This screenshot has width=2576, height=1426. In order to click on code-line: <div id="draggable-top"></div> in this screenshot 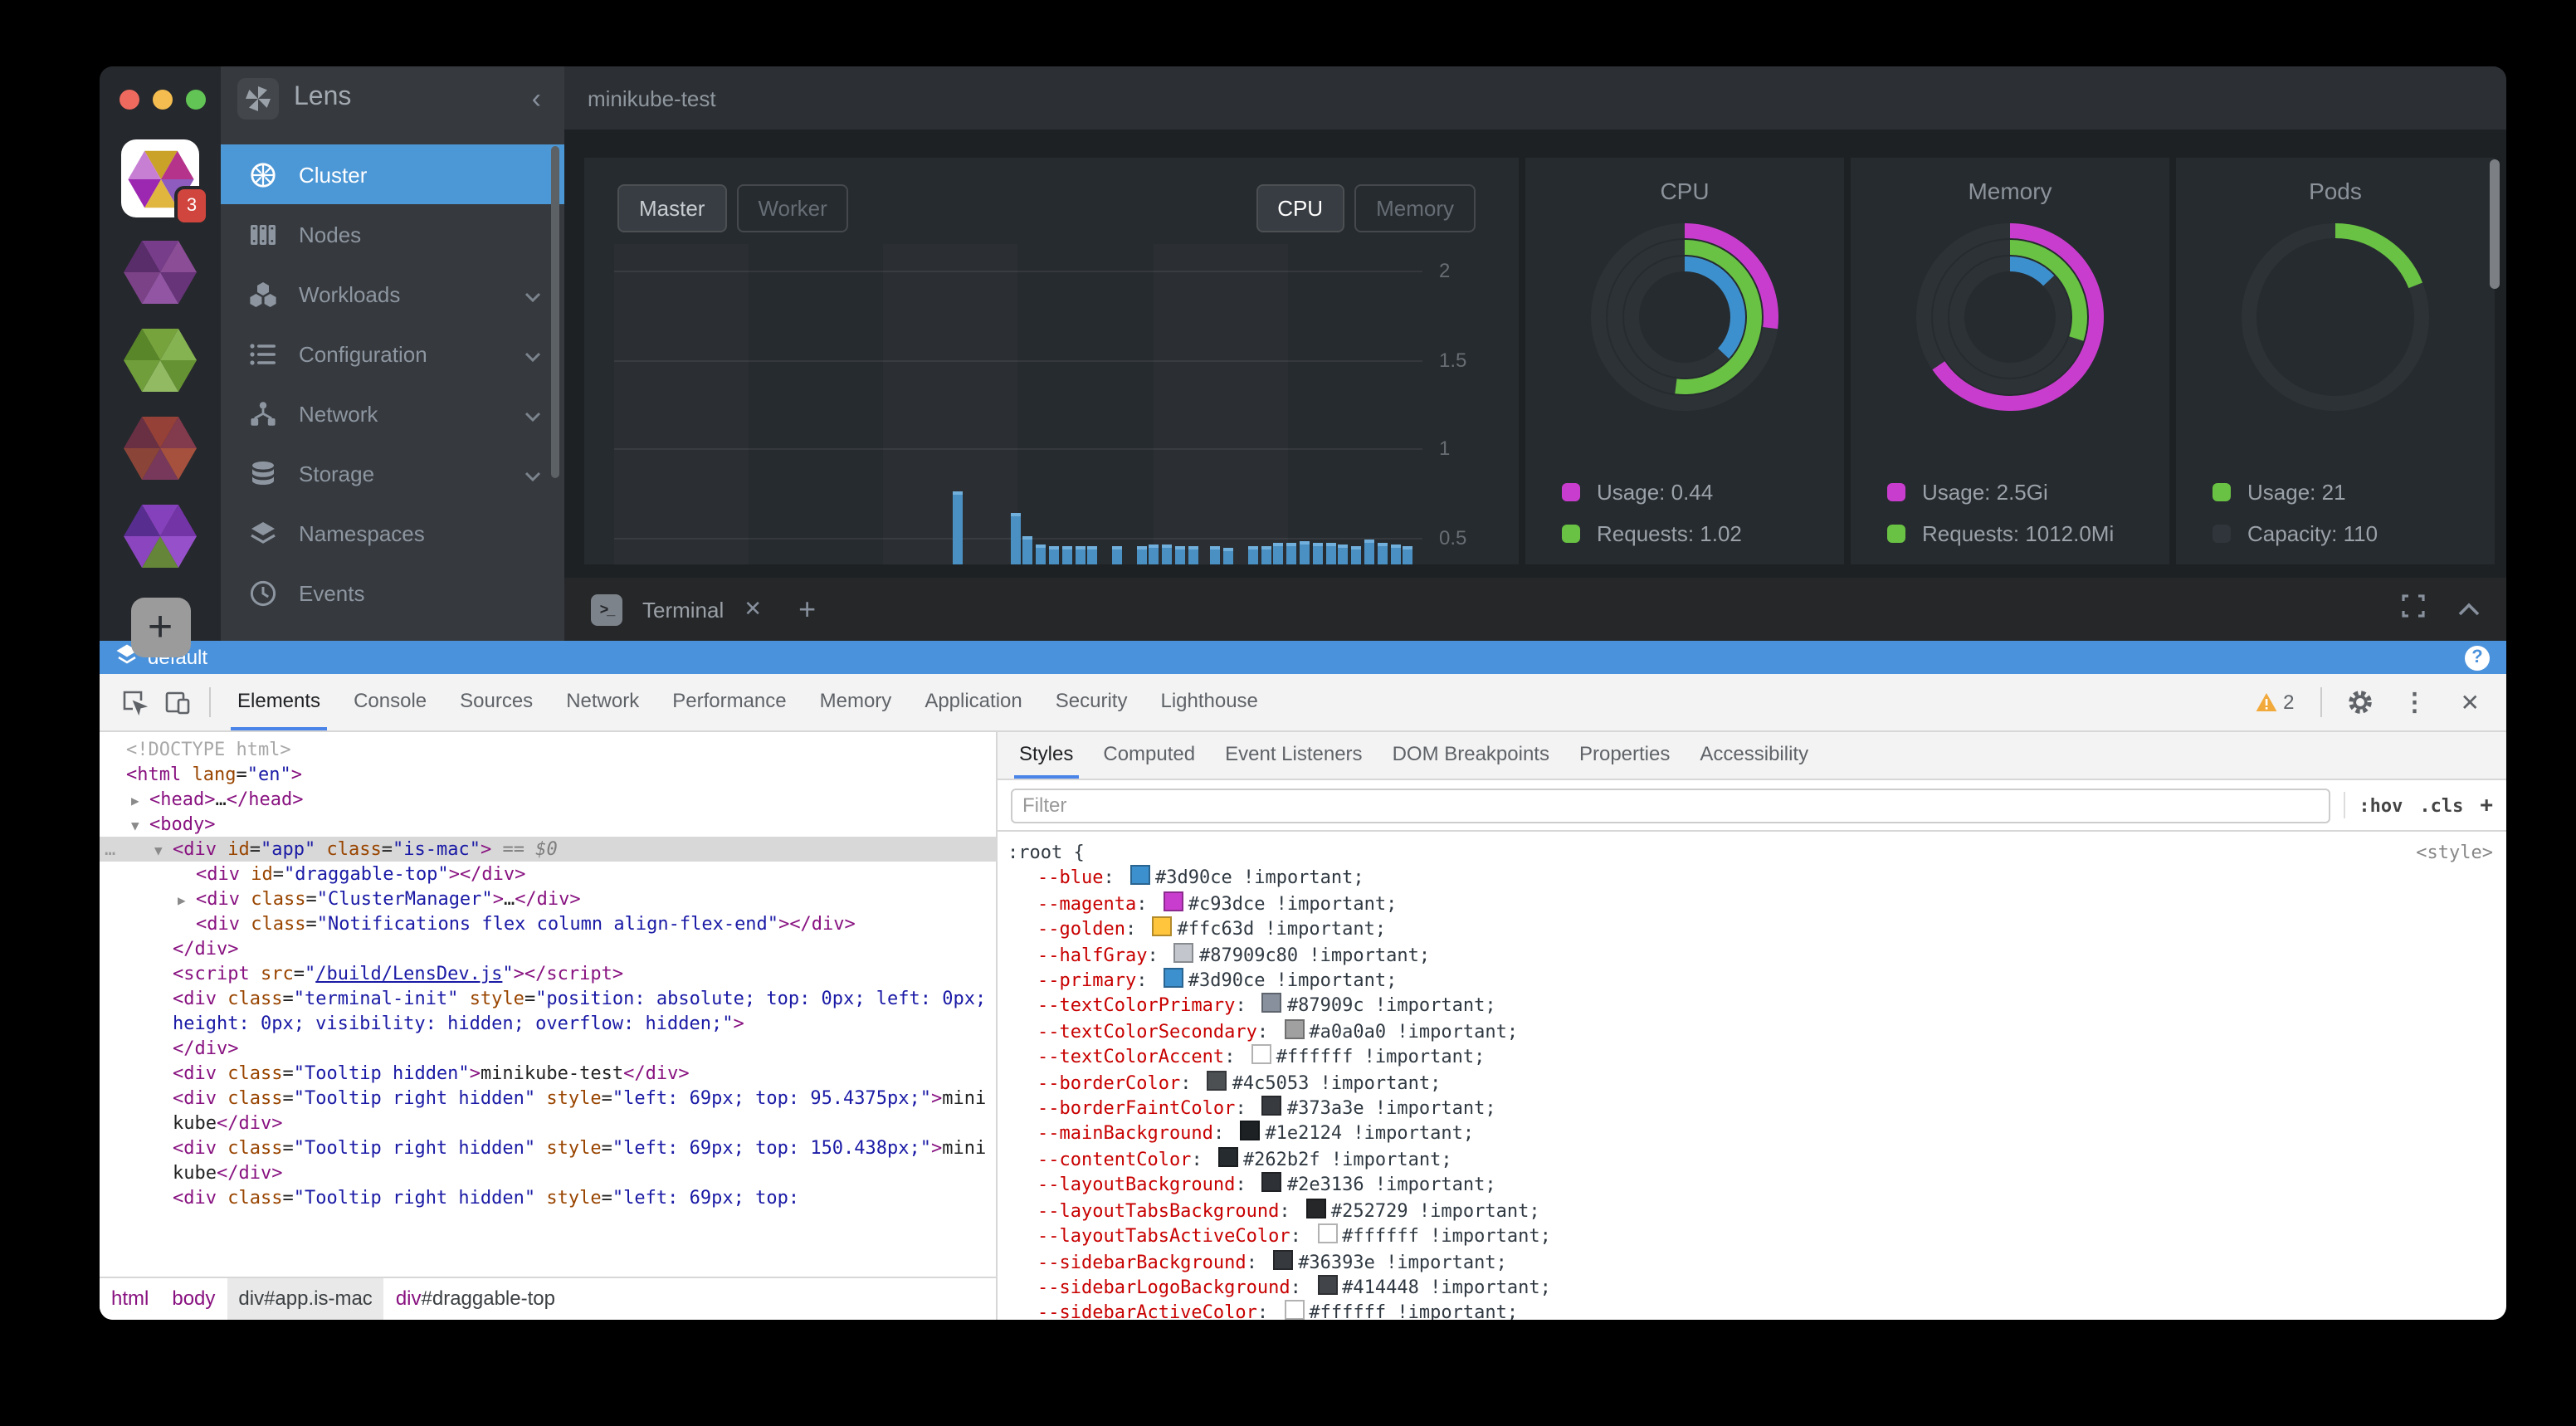, I will do `click(361, 874)`.